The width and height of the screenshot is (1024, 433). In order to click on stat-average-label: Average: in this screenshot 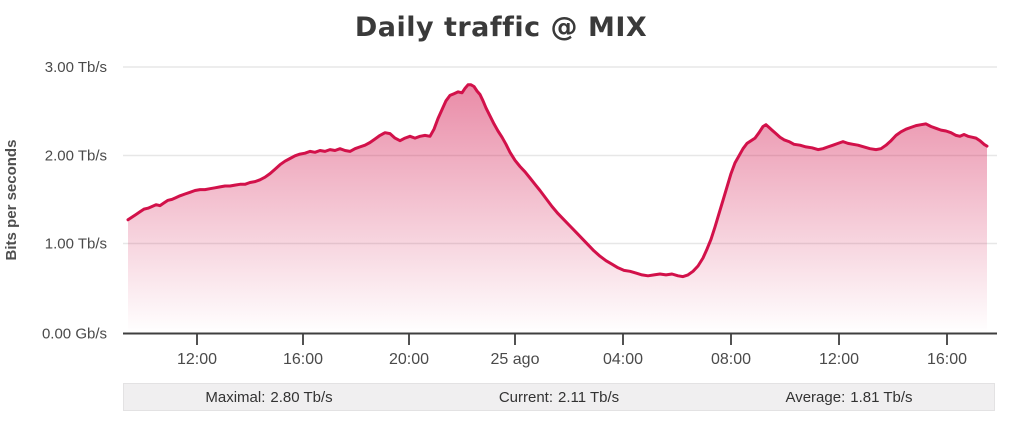, I will do `click(815, 397)`.